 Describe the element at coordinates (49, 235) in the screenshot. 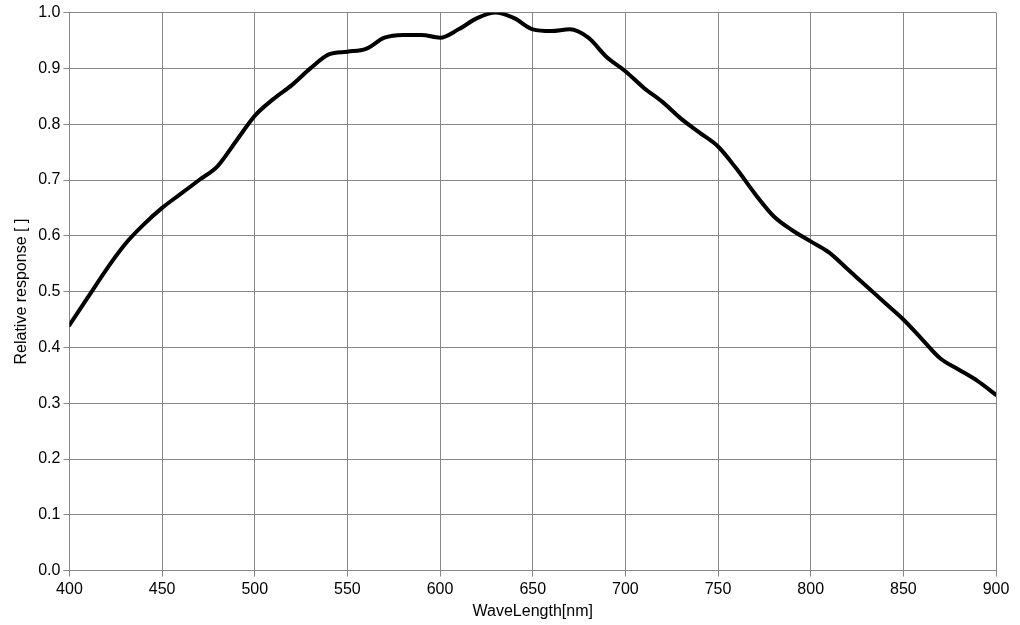

I see `y-tick-label: 0.6` at that location.